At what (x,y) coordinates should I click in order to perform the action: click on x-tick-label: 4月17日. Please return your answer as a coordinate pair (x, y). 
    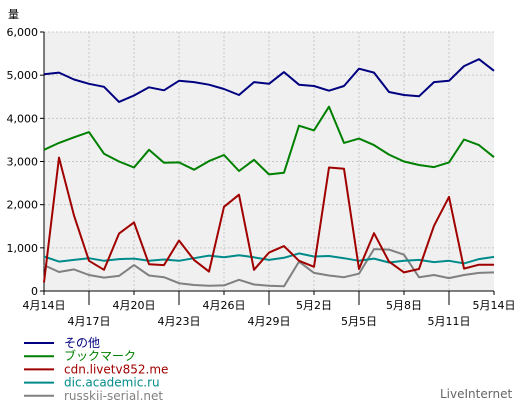
    Looking at the image, I should click on (89, 321).